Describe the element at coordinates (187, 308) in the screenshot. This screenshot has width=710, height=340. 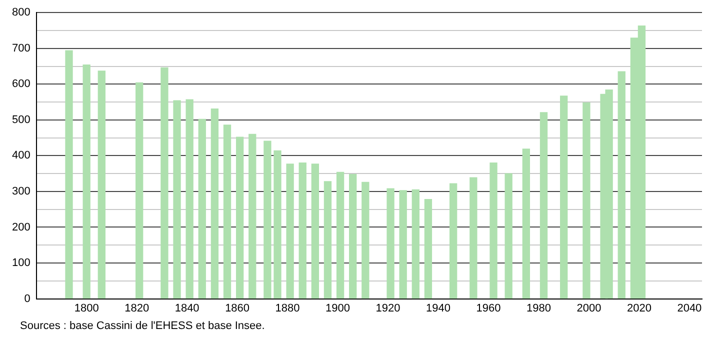
I see `x-tick-label: 1840` at that location.